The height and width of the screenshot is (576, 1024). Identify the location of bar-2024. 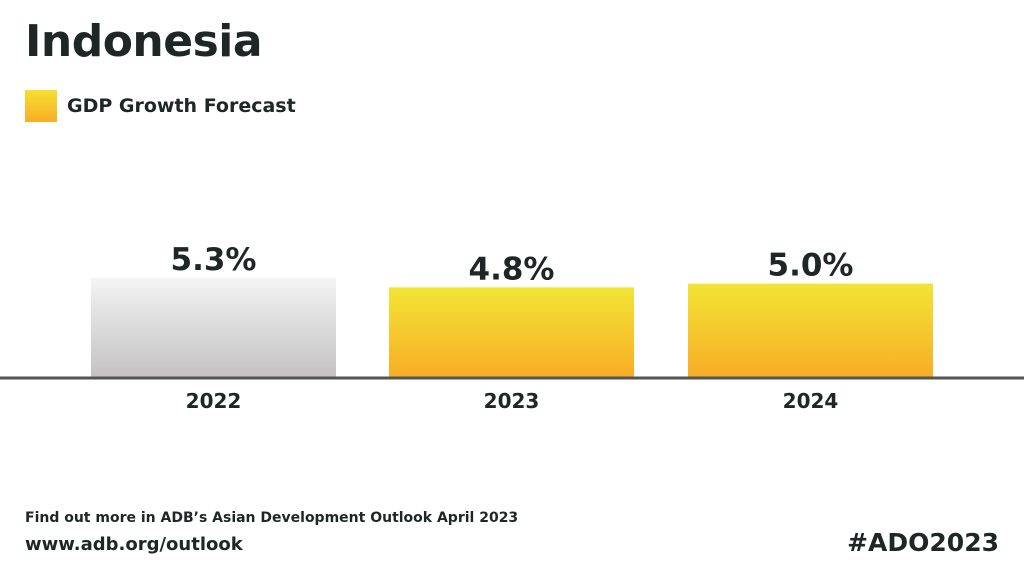
(810, 330).